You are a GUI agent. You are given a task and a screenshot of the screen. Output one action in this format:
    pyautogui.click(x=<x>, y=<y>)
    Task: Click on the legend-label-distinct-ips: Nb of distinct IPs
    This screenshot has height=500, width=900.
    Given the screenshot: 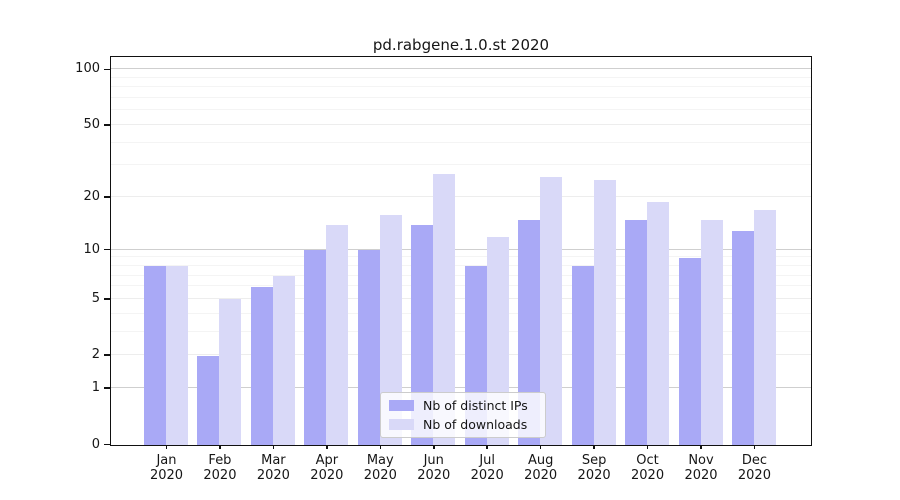 What is the action you would take?
    pyautogui.click(x=475, y=405)
    